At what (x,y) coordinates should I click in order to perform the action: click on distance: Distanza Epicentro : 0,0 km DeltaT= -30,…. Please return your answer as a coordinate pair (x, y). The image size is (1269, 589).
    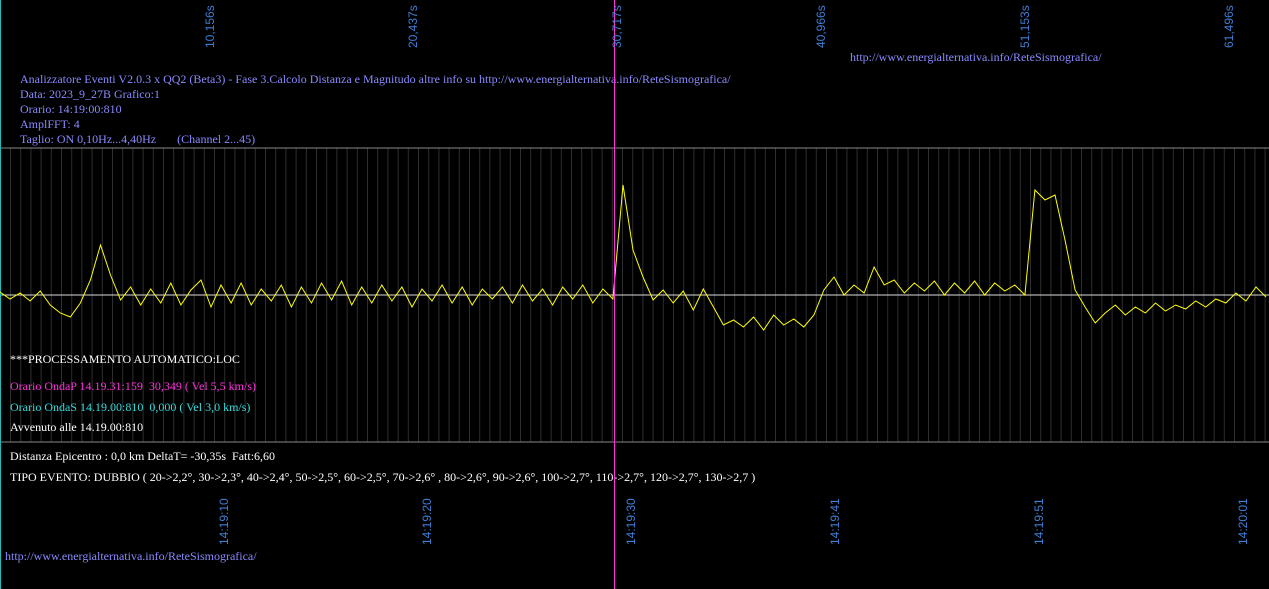
    Looking at the image, I should click on (142, 456).